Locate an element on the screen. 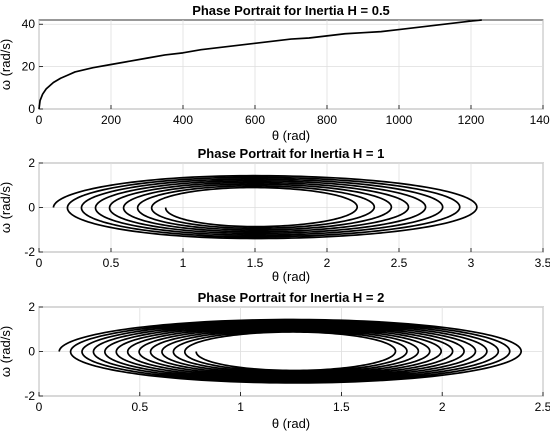 This screenshot has height=434, width=550. chart-title-h-2: Phase Portrait for Inertia H = 2 is located at coordinates (291, 297).